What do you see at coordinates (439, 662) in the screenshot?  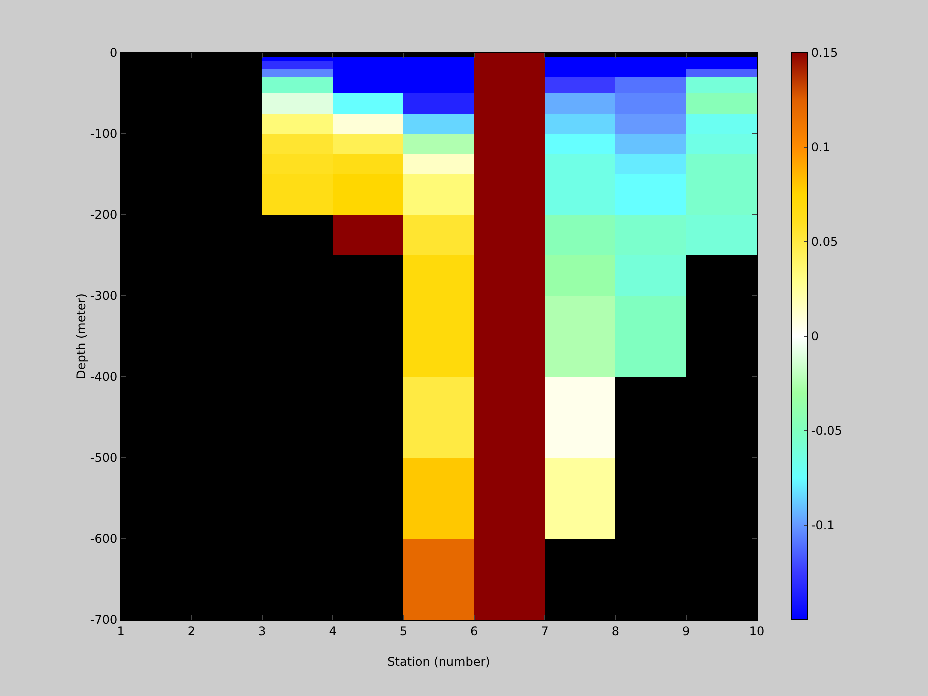 I see `x-axis-title: Station (number)` at bounding box center [439, 662].